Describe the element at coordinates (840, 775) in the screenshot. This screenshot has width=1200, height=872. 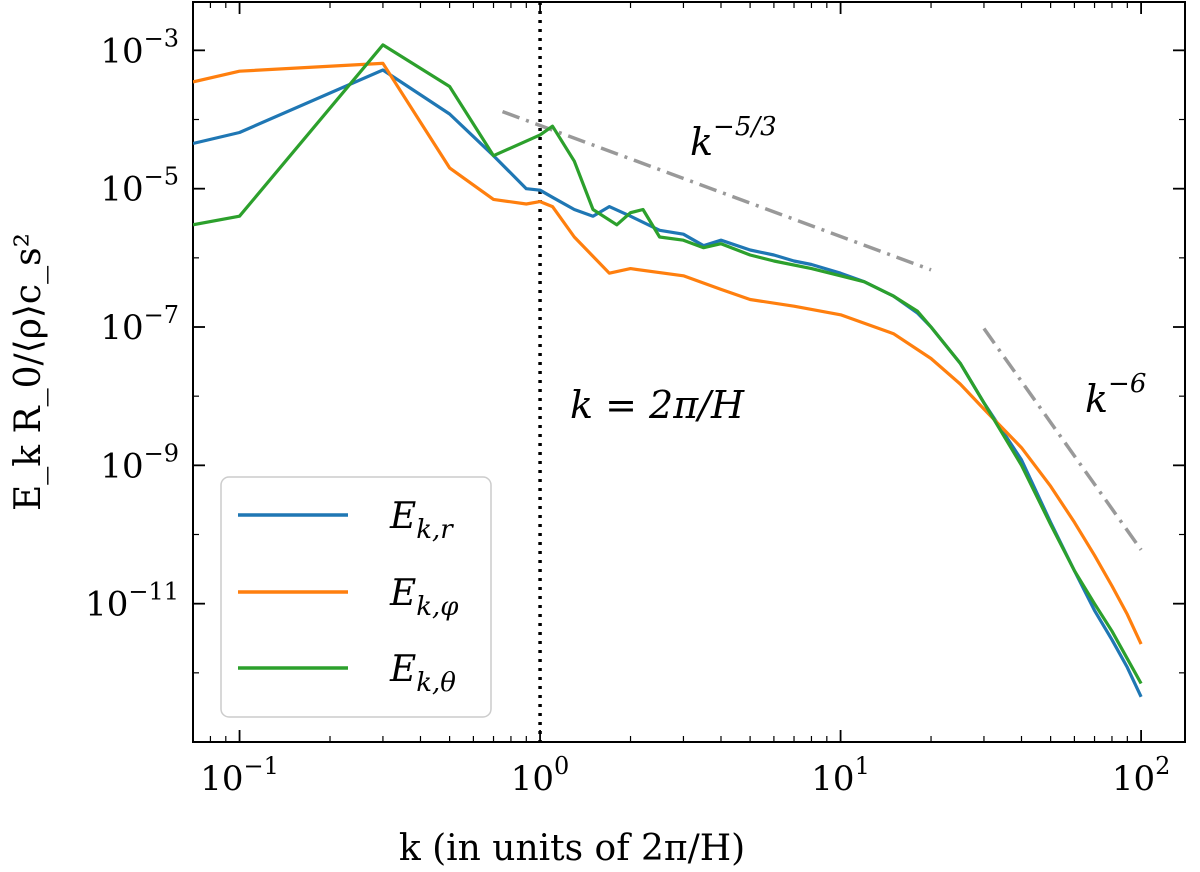
I see `x-tick-label: 10¹` at that location.